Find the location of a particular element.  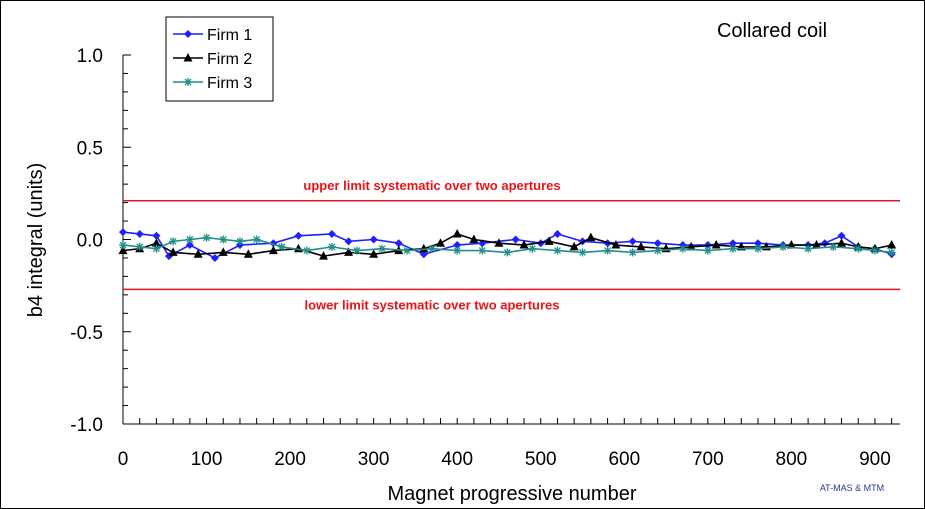

credit-label: AT-MAS & MTM is located at coordinates (852, 488).